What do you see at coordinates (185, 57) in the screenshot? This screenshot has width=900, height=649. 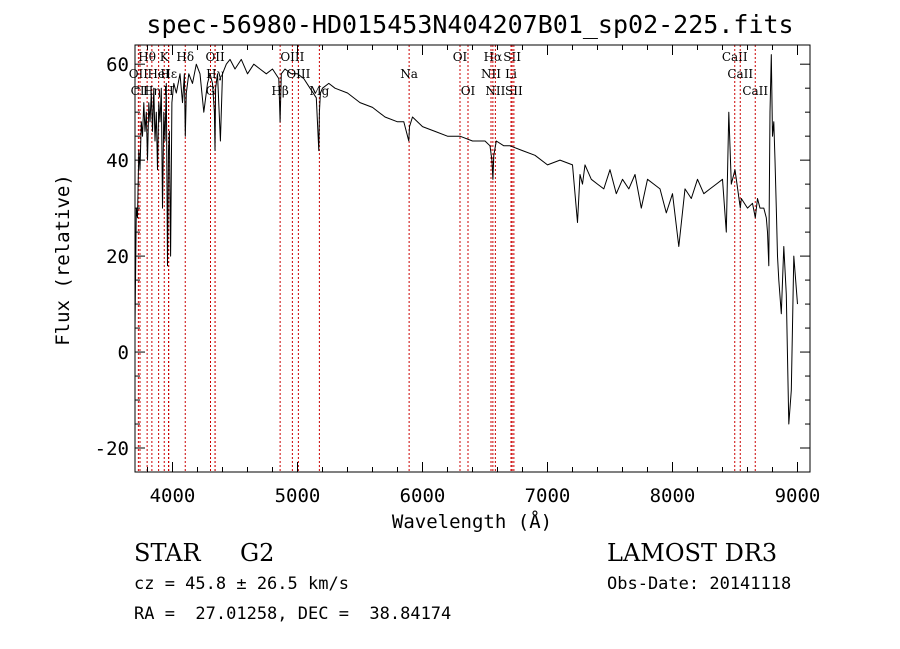 I see `line-marker-label: Hδ` at bounding box center [185, 57].